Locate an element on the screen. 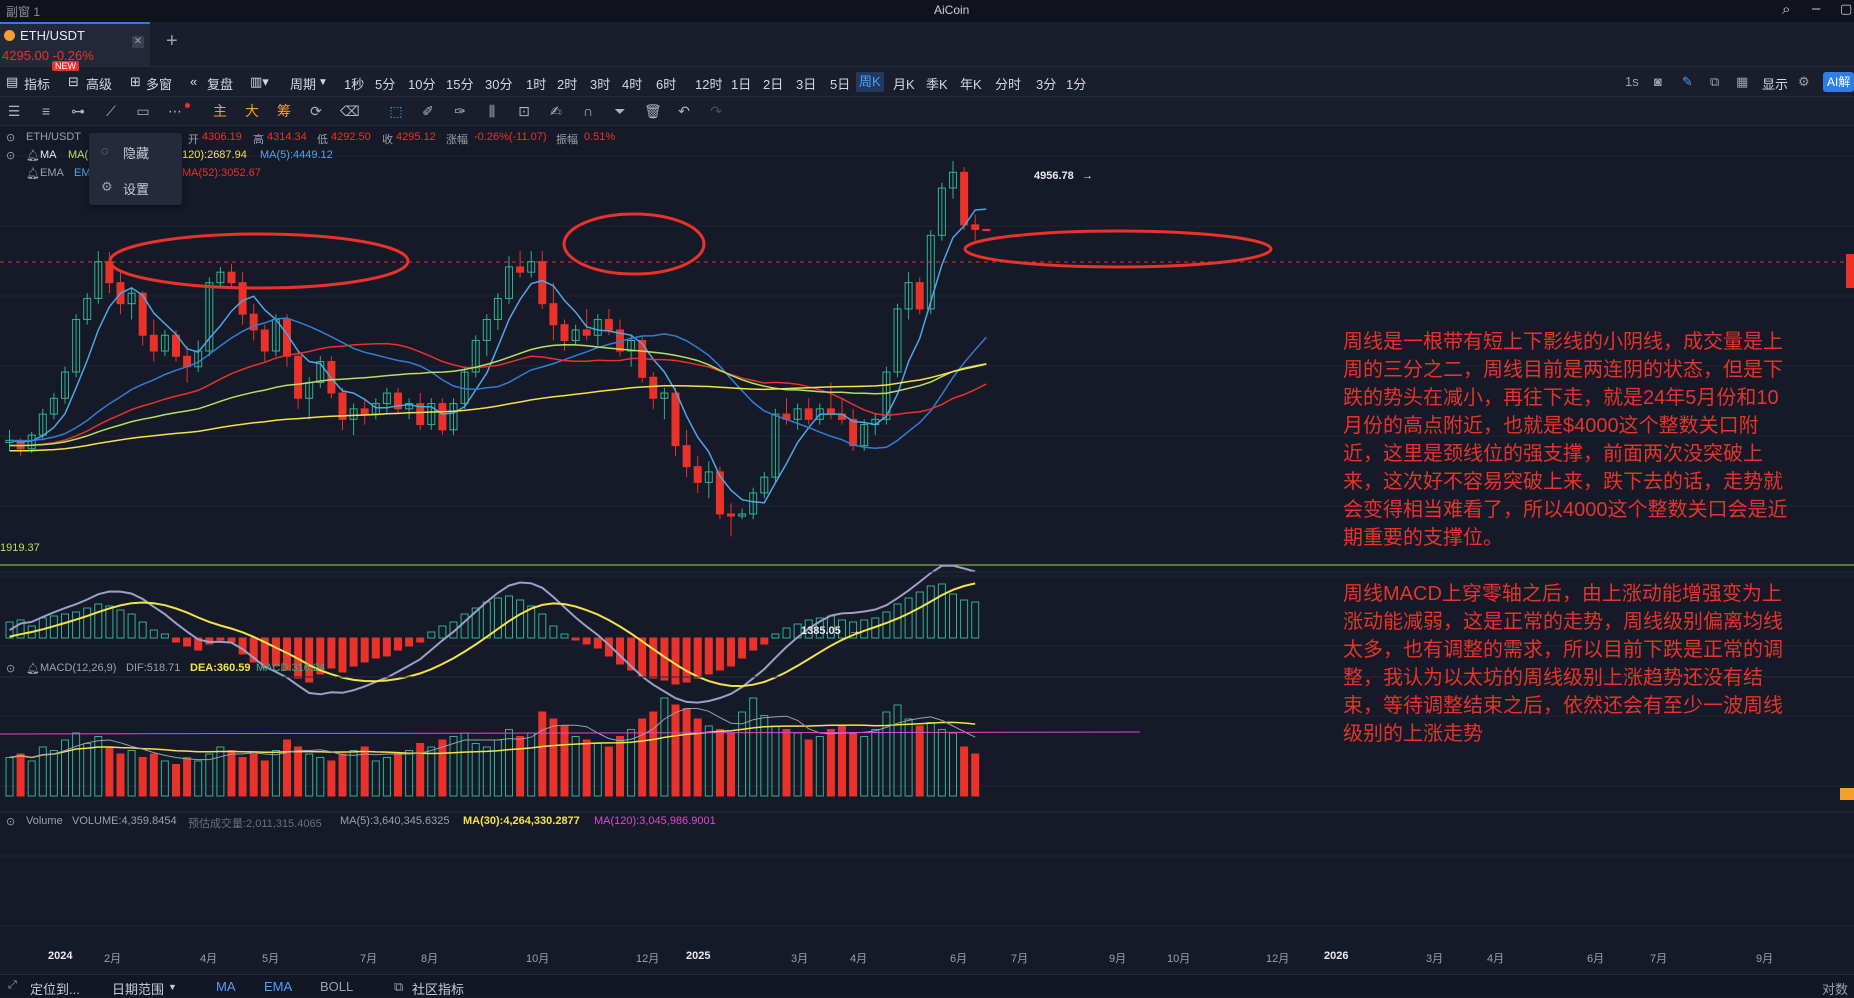 This screenshot has height=998, width=1854. maximize-icon: ▢ is located at coordinates (1846, 8).